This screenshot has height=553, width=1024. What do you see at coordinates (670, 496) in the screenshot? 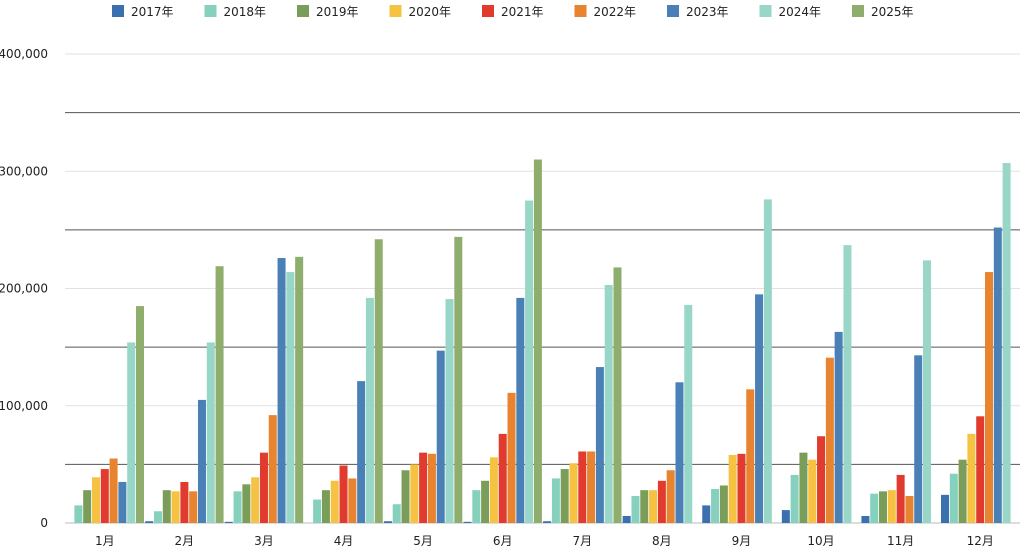
I see `bar-2022年-8月` at bounding box center [670, 496].